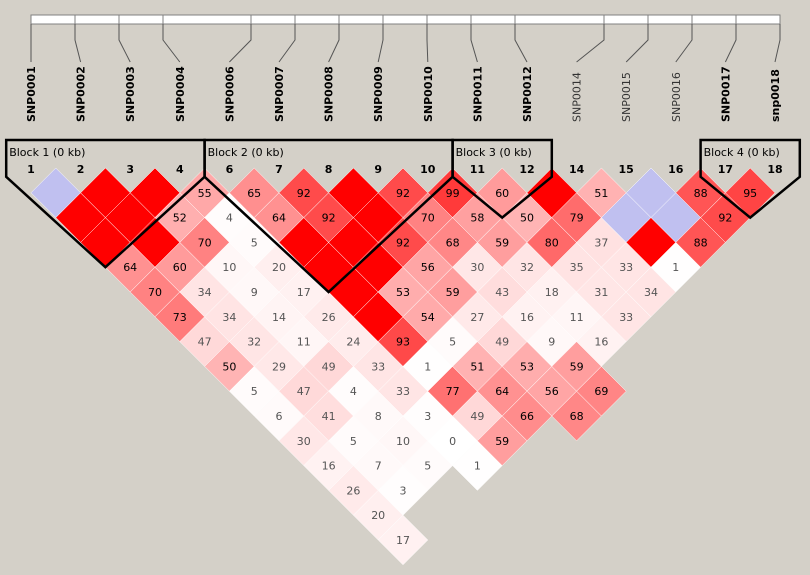 This screenshot has width=810, height=575. I want to click on ld-value-label: 18, so click(552, 292).